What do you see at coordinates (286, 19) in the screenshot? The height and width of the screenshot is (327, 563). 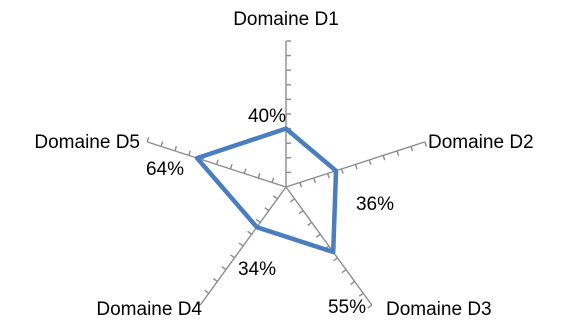 I see `category-label-domaine-d1: Domaine D1` at bounding box center [286, 19].